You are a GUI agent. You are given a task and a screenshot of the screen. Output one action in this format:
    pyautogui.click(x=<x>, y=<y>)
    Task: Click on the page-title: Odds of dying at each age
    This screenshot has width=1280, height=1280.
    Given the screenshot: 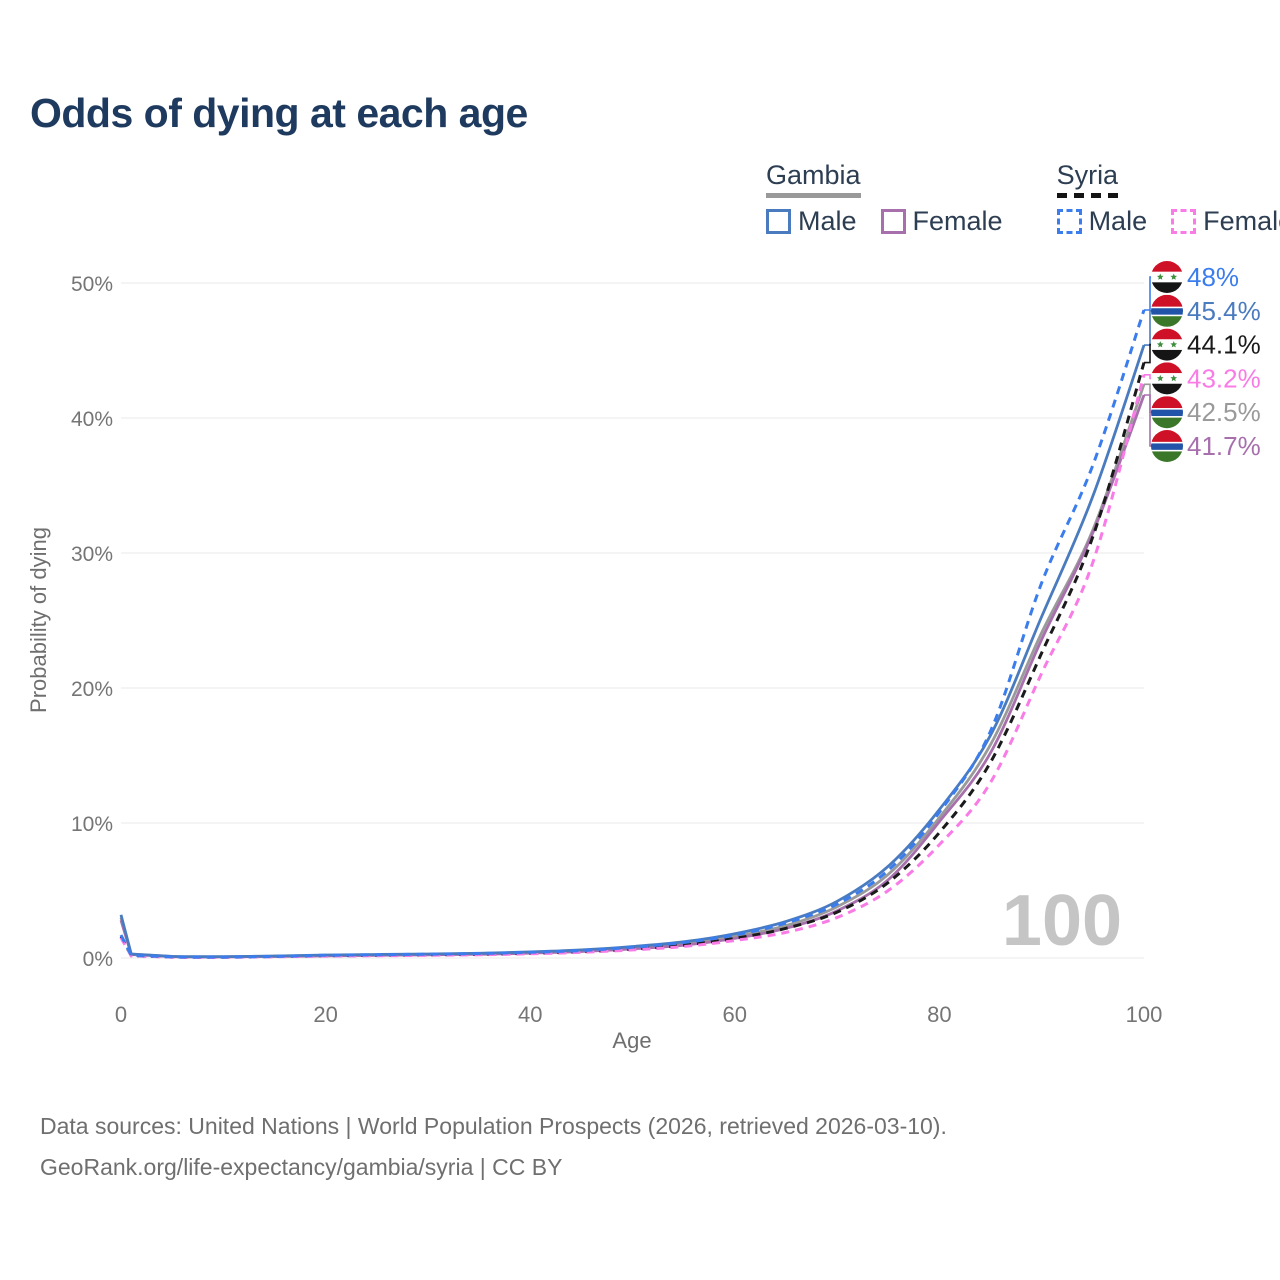 What is the action you would take?
    pyautogui.click(x=279, y=113)
    